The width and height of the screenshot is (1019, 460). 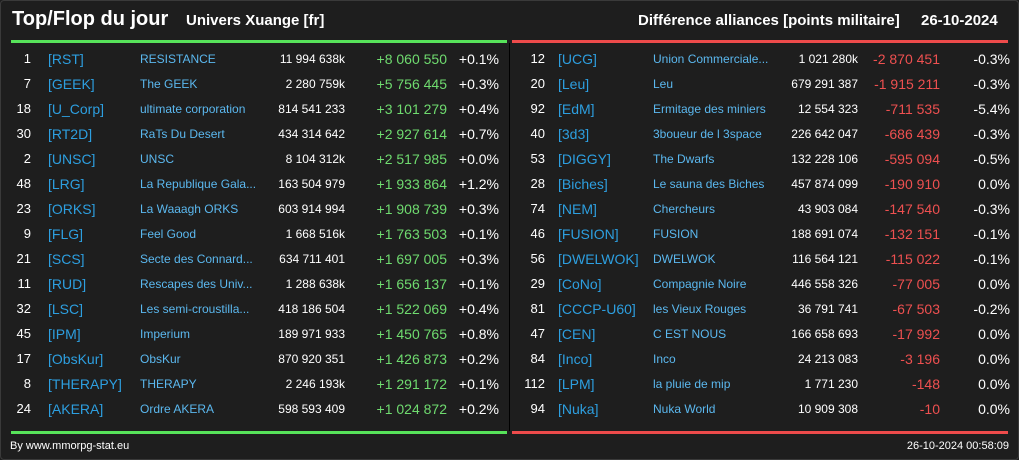 What do you see at coordinates (66, 309) in the screenshot?
I see `alliance-tag-link: [LSC]` at bounding box center [66, 309].